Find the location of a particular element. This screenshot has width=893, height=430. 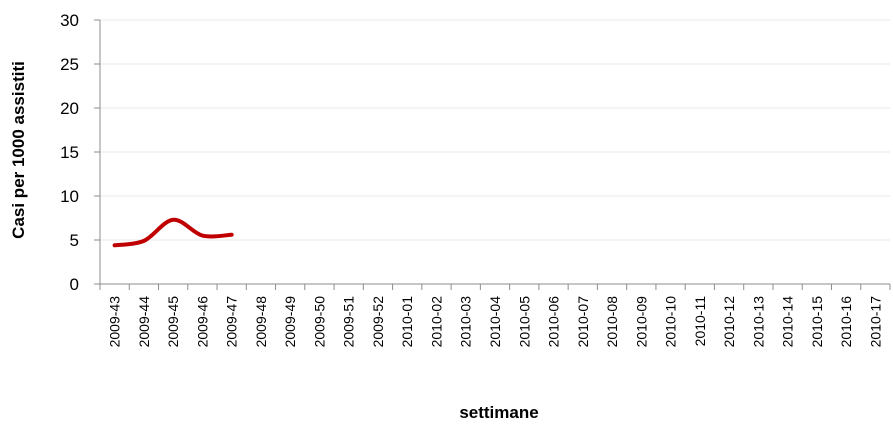

y-tick-label: 10 is located at coordinates (69, 196).